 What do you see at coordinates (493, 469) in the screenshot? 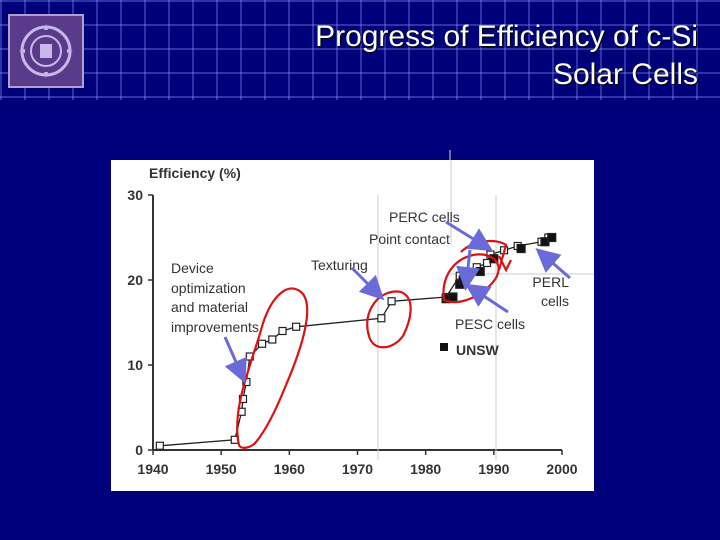
I see `x-tick-label: 1990` at bounding box center [493, 469].